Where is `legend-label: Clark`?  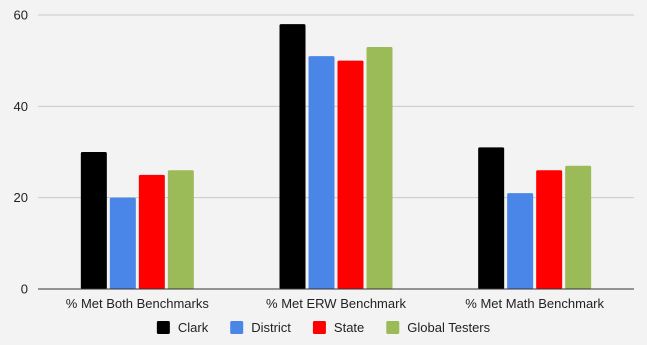
legend-label: Clark is located at coordinates (193, 327).